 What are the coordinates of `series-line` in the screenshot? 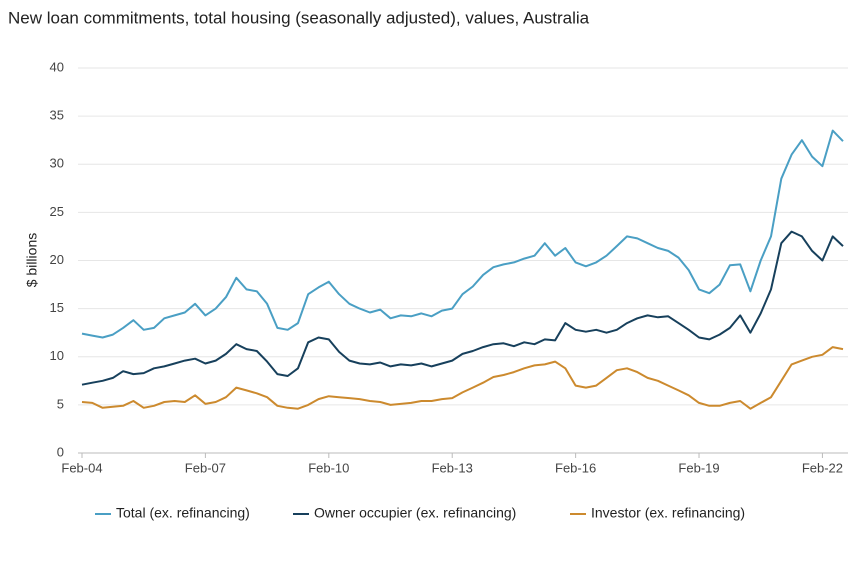 It's located at (462, 378).